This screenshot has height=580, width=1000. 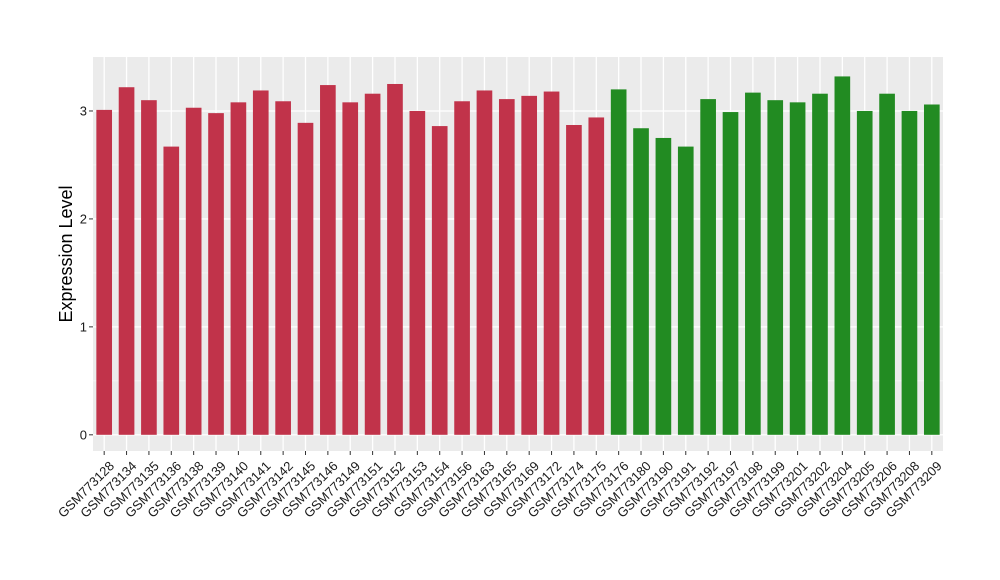 I want to click on bar-GSM773198, so click(x=753, y=263).